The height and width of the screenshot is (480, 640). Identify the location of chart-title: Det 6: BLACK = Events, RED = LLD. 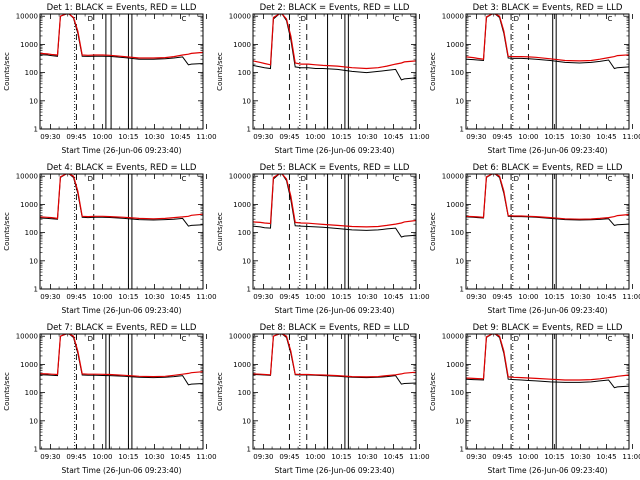
(548, 168).